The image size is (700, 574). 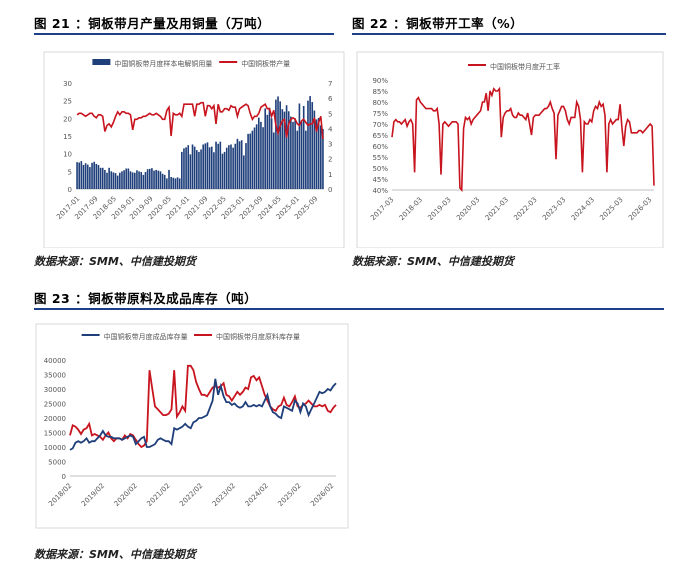 What do you see at coordinates (322, 495) in the screenshot?
I see `chart-23-x-tick: 2026/02` at bounding box center [322, 495].